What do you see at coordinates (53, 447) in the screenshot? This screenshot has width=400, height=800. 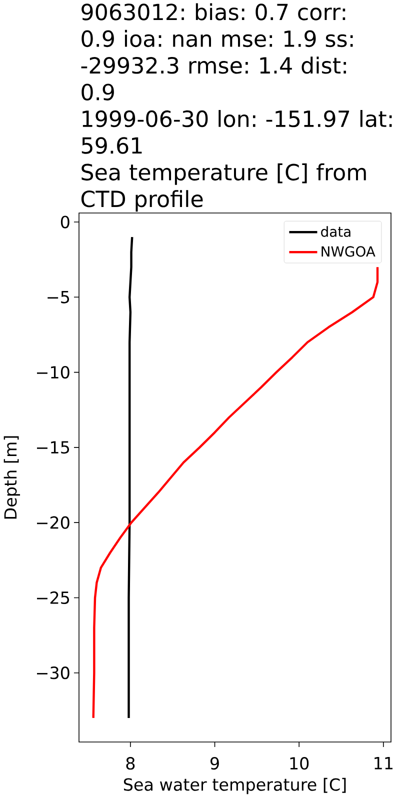 I see `y-tick-label: −15` at bounding box center [53, 447].